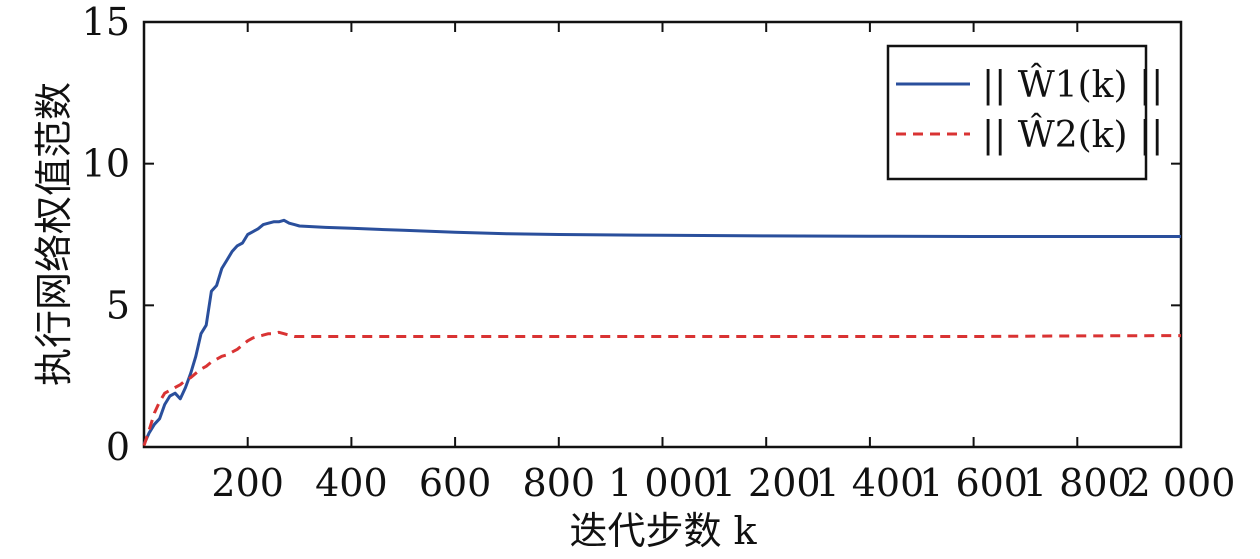 The width and height of the screenshot is (1260, 559). Describe the element at coordinates (106, 164) in the screenshot. I see `y-tick-label: 10` at that location.